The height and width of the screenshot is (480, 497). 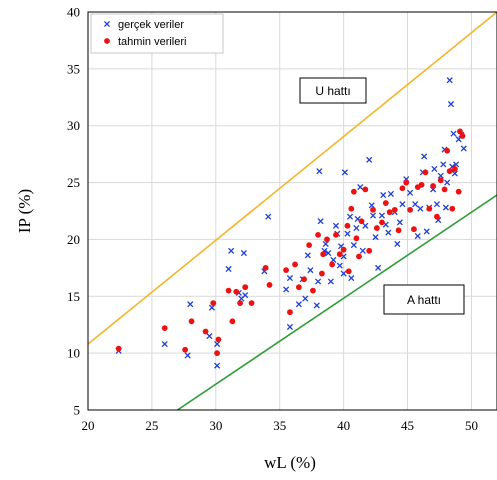 I want to click on legend-label-gercek: gerçek veriler, so click(x=151, y=25).